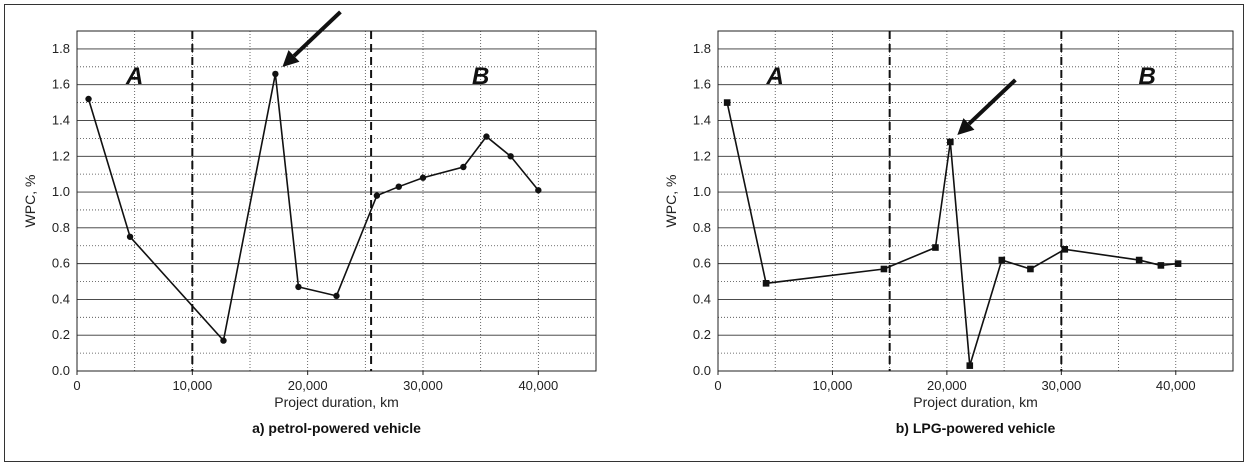  Describe the element at coordinates (336, 428) in the screenshot. I see `chart-caption: a) petrol-powered vehicle` at that location.